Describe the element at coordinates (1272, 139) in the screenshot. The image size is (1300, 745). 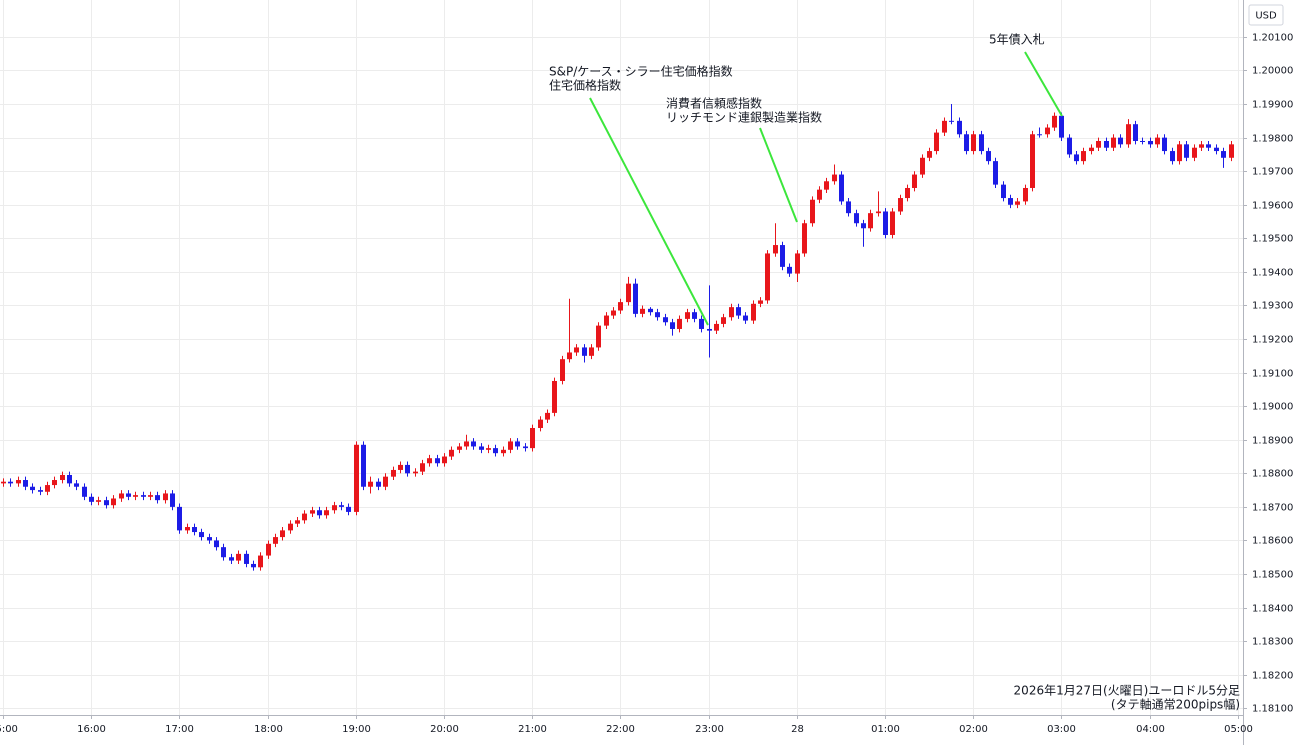
I see `y-tick-label: 1.19800` at that location.